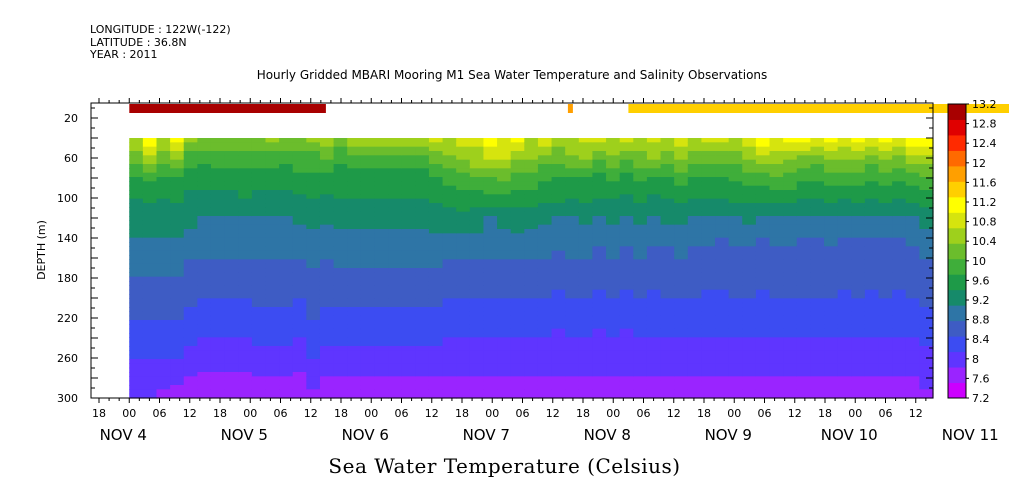  I want to click on colorbar-segment, so click(957, 251).